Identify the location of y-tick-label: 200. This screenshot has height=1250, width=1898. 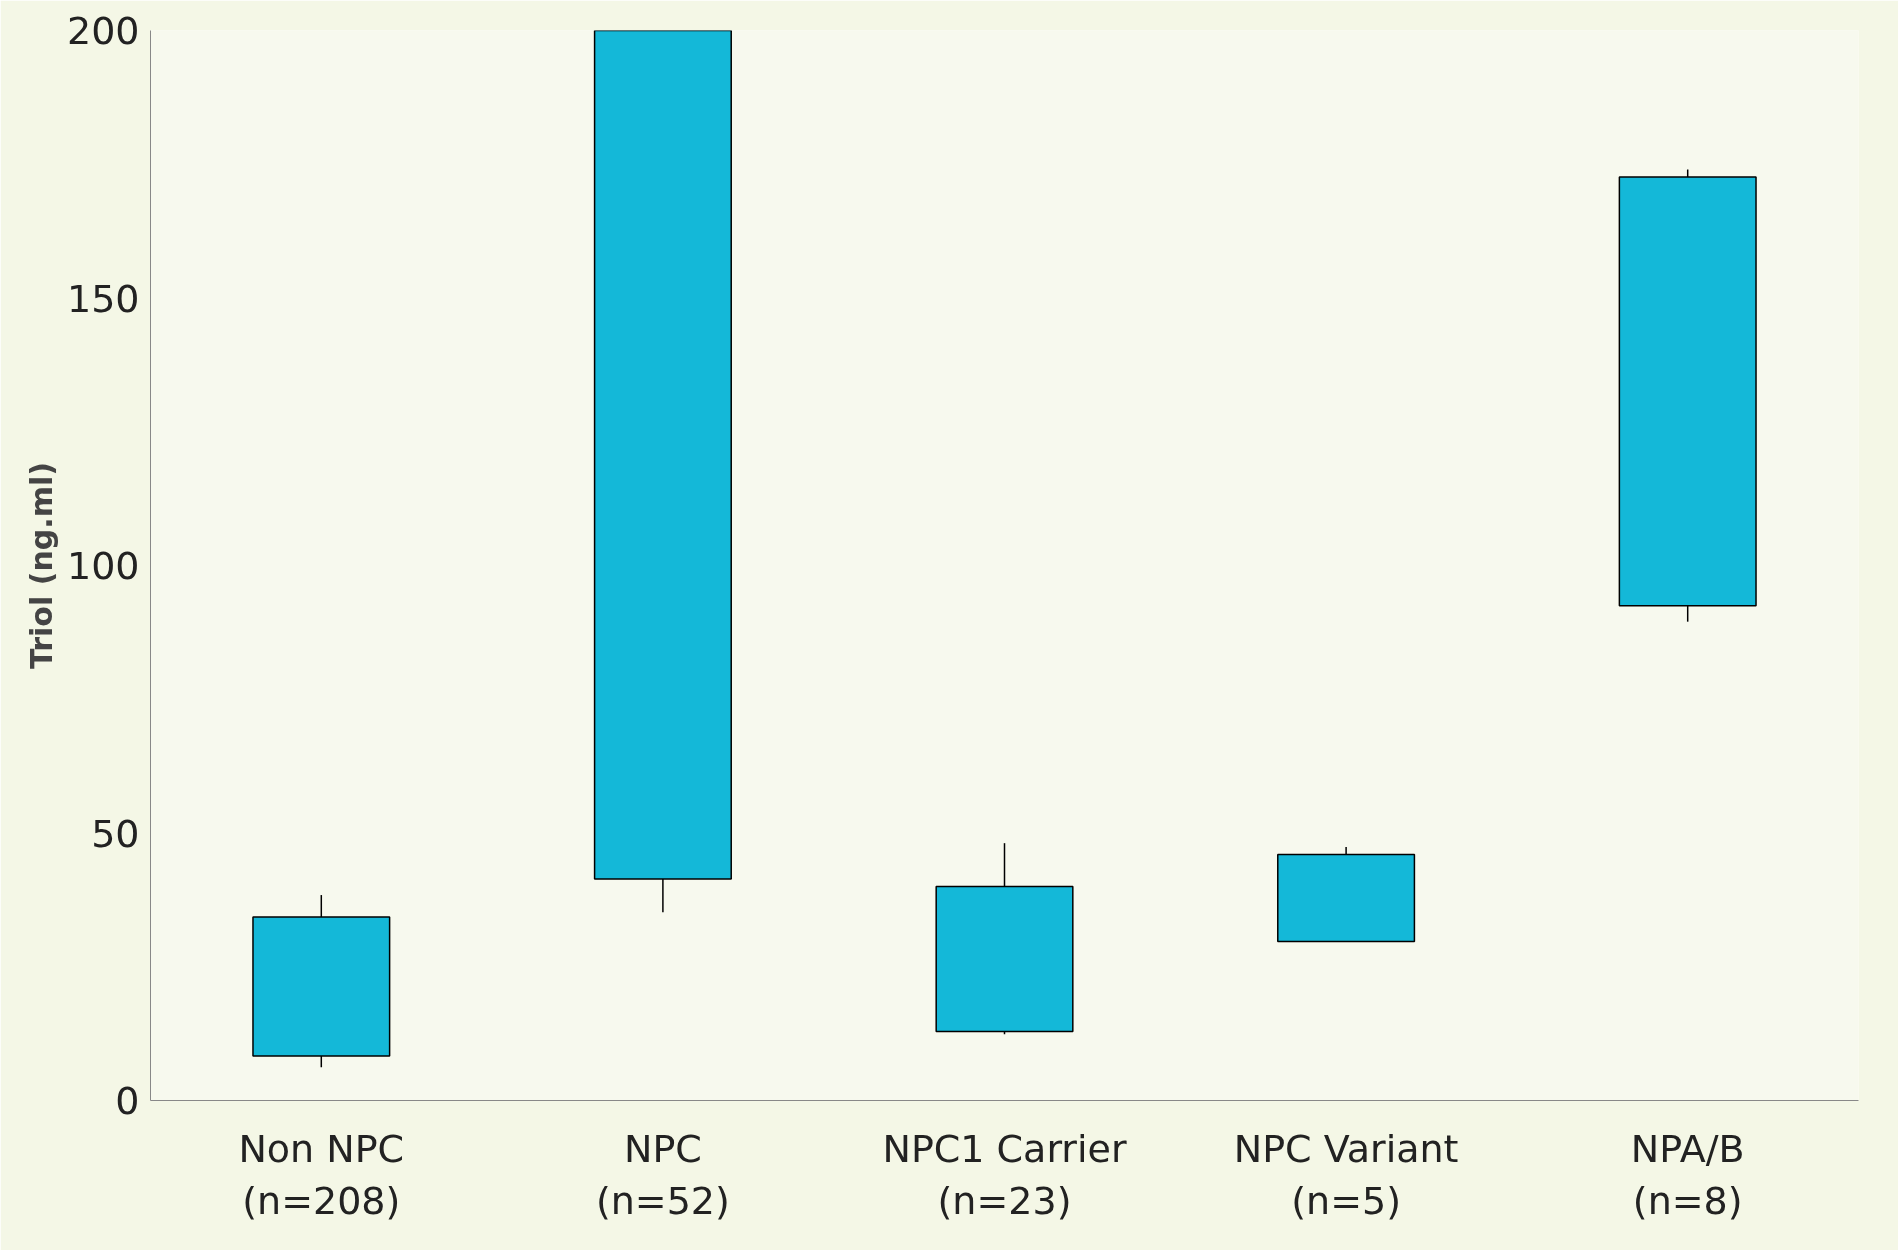
(103, 31).